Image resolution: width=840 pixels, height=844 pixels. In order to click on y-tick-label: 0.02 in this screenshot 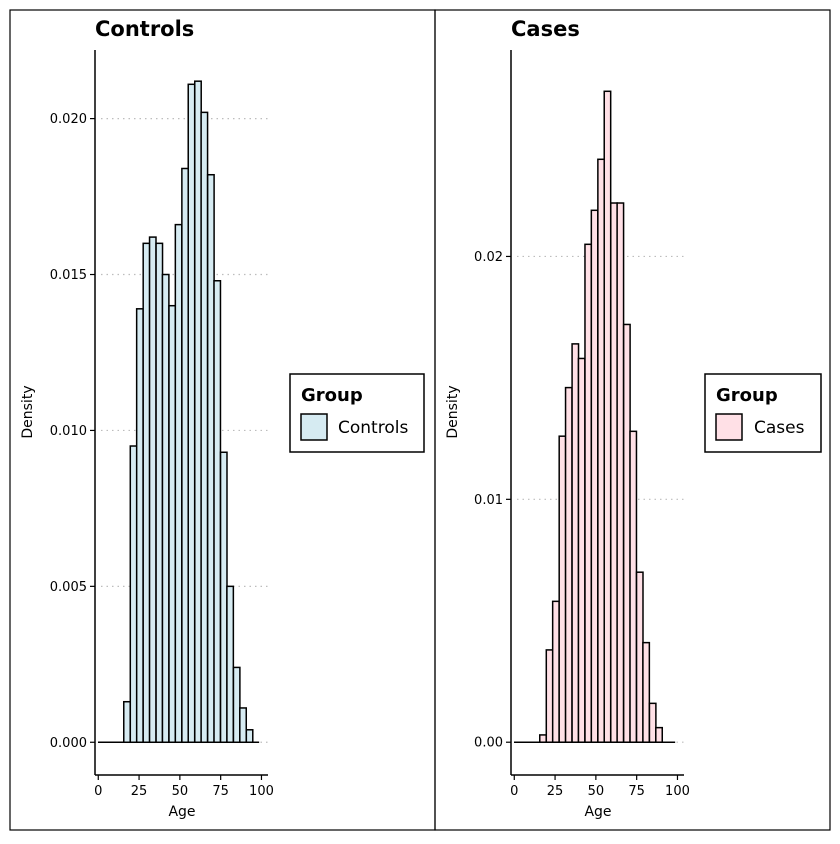, I will do `click(488, 257)`.